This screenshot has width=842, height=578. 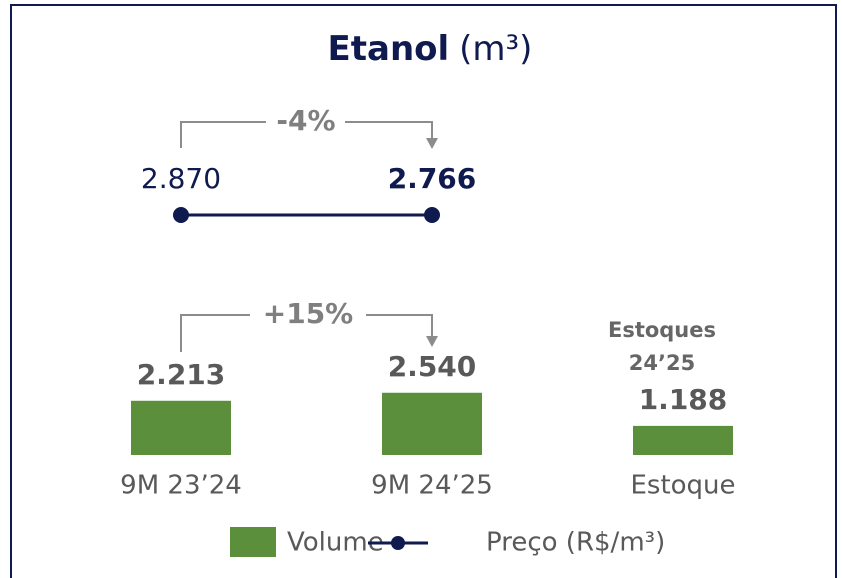 What do you see at coordinates (306, 236) in the screenshot?
I see `brackets` at bounding box center [306, 236].